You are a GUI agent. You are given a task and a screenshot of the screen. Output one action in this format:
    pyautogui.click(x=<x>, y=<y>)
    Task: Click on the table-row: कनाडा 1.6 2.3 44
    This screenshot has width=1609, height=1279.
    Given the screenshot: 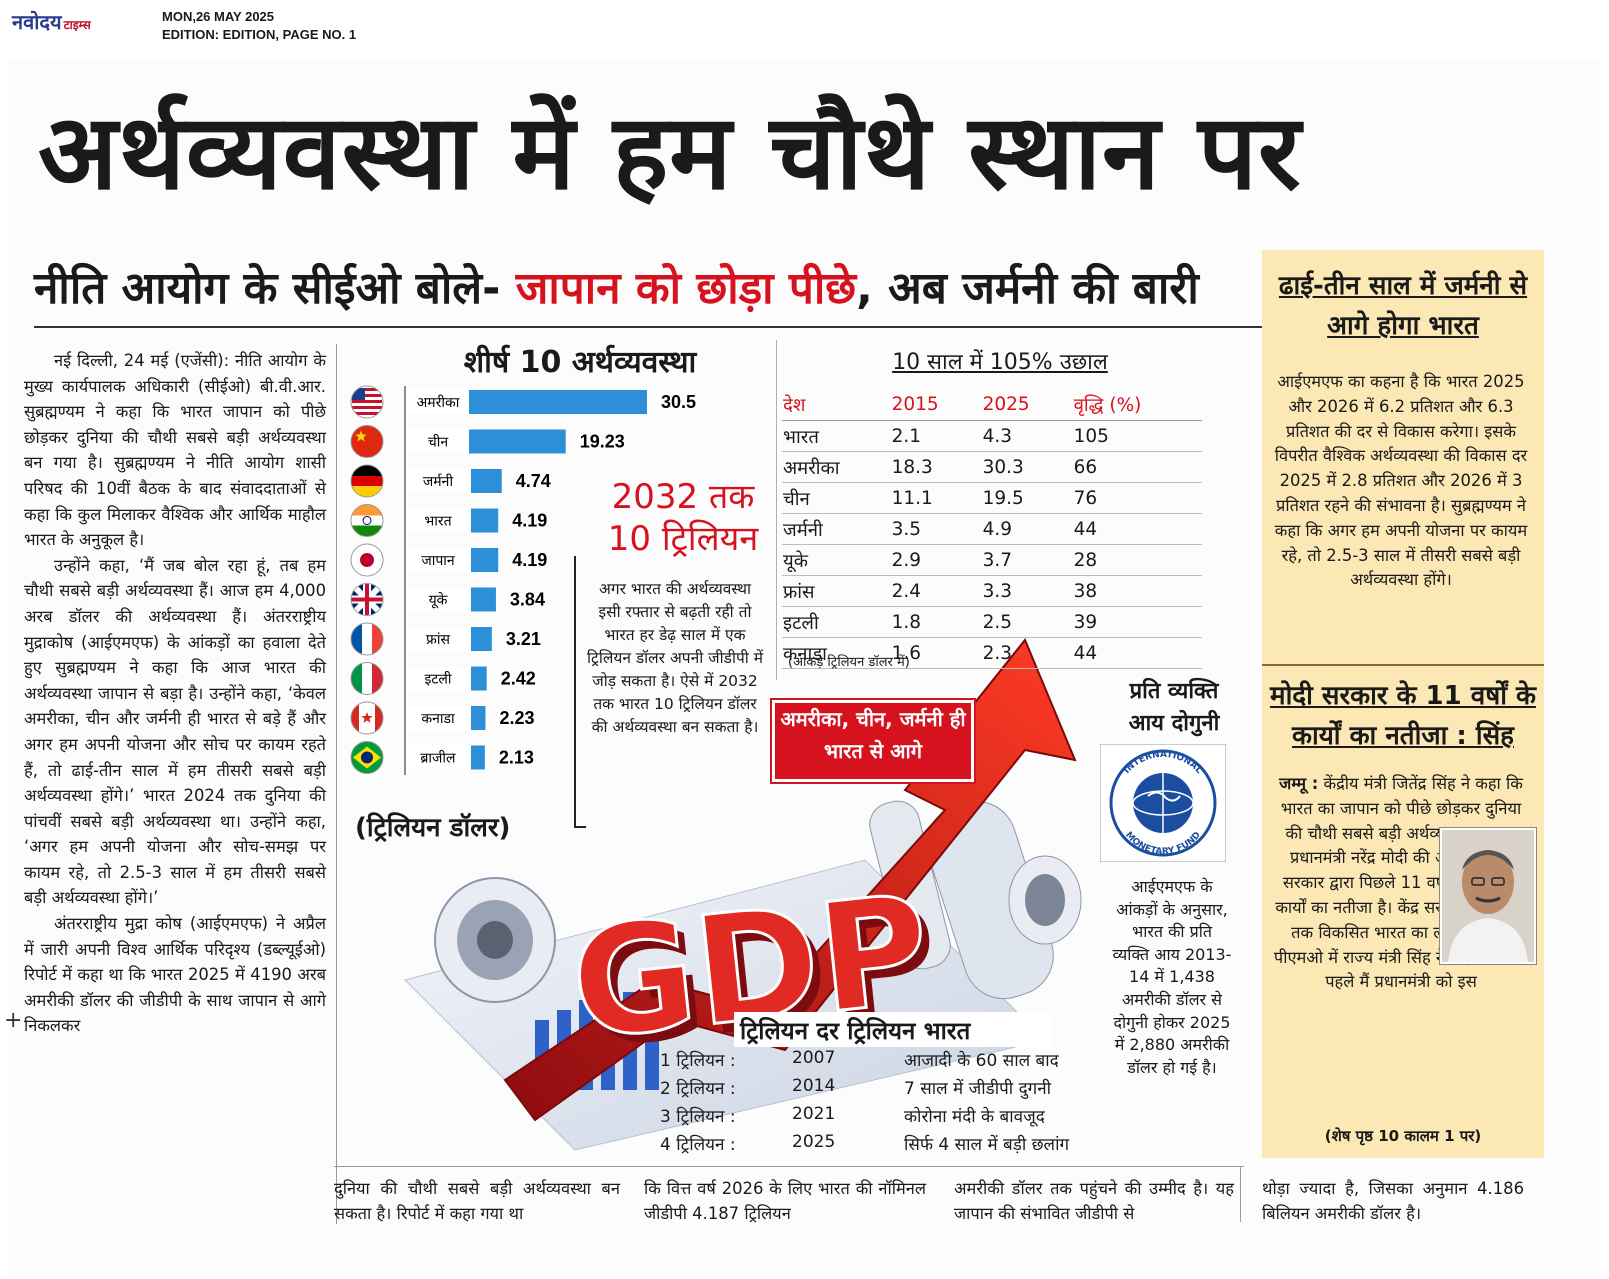 What is the action you would take?
    pyautogui.click(x=992, y=653)
    